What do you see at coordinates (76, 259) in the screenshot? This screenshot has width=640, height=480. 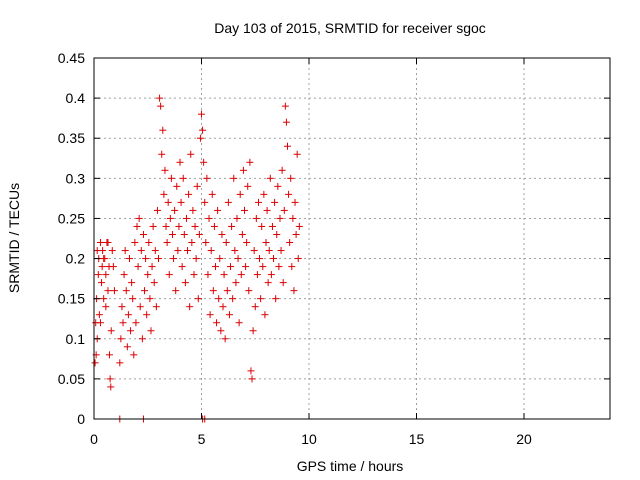 I see `y-tick-label: 0.2` at bounding box center [76, 259].